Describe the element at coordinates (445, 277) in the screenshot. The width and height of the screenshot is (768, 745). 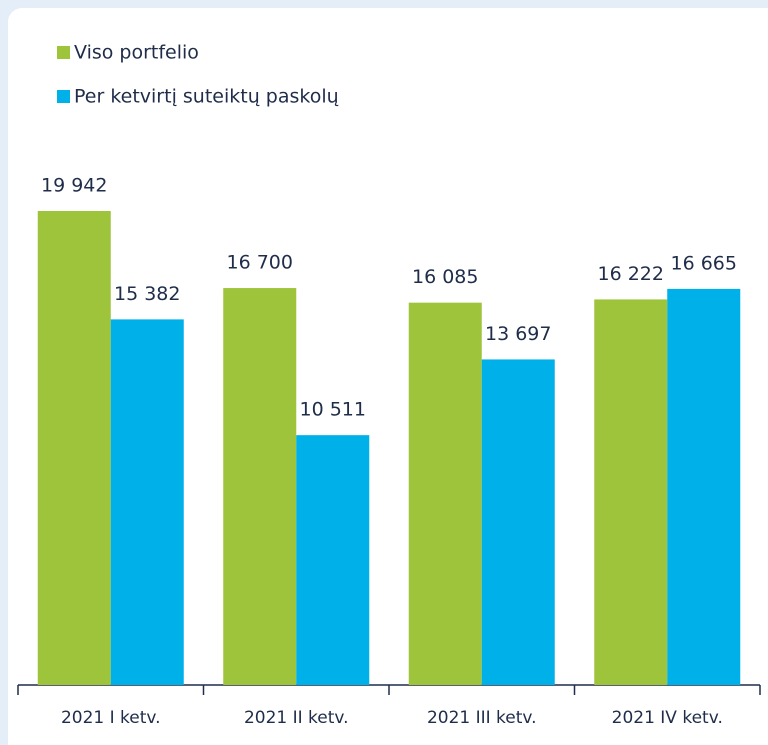
I see `value-label: 16 085` at that location.